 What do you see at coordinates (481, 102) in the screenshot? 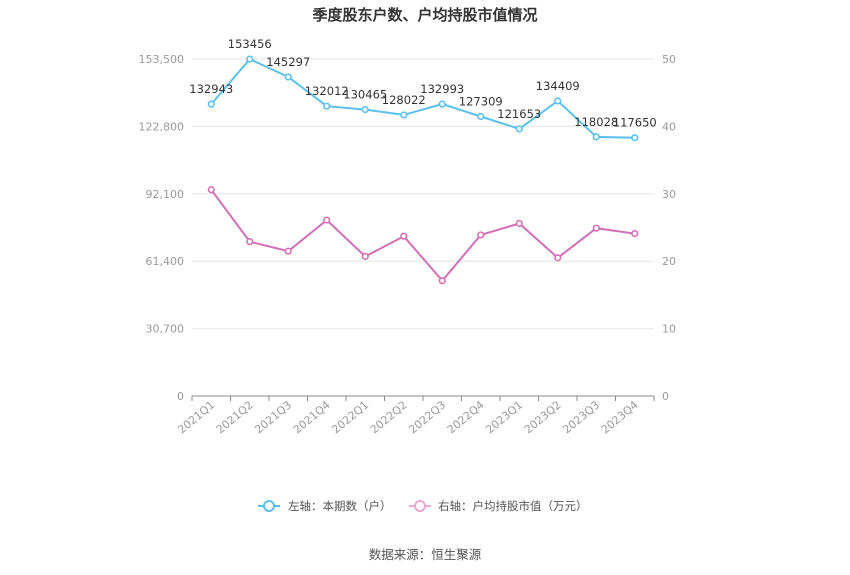
I see `data-label: 127309` at bounding box center [481, 102].